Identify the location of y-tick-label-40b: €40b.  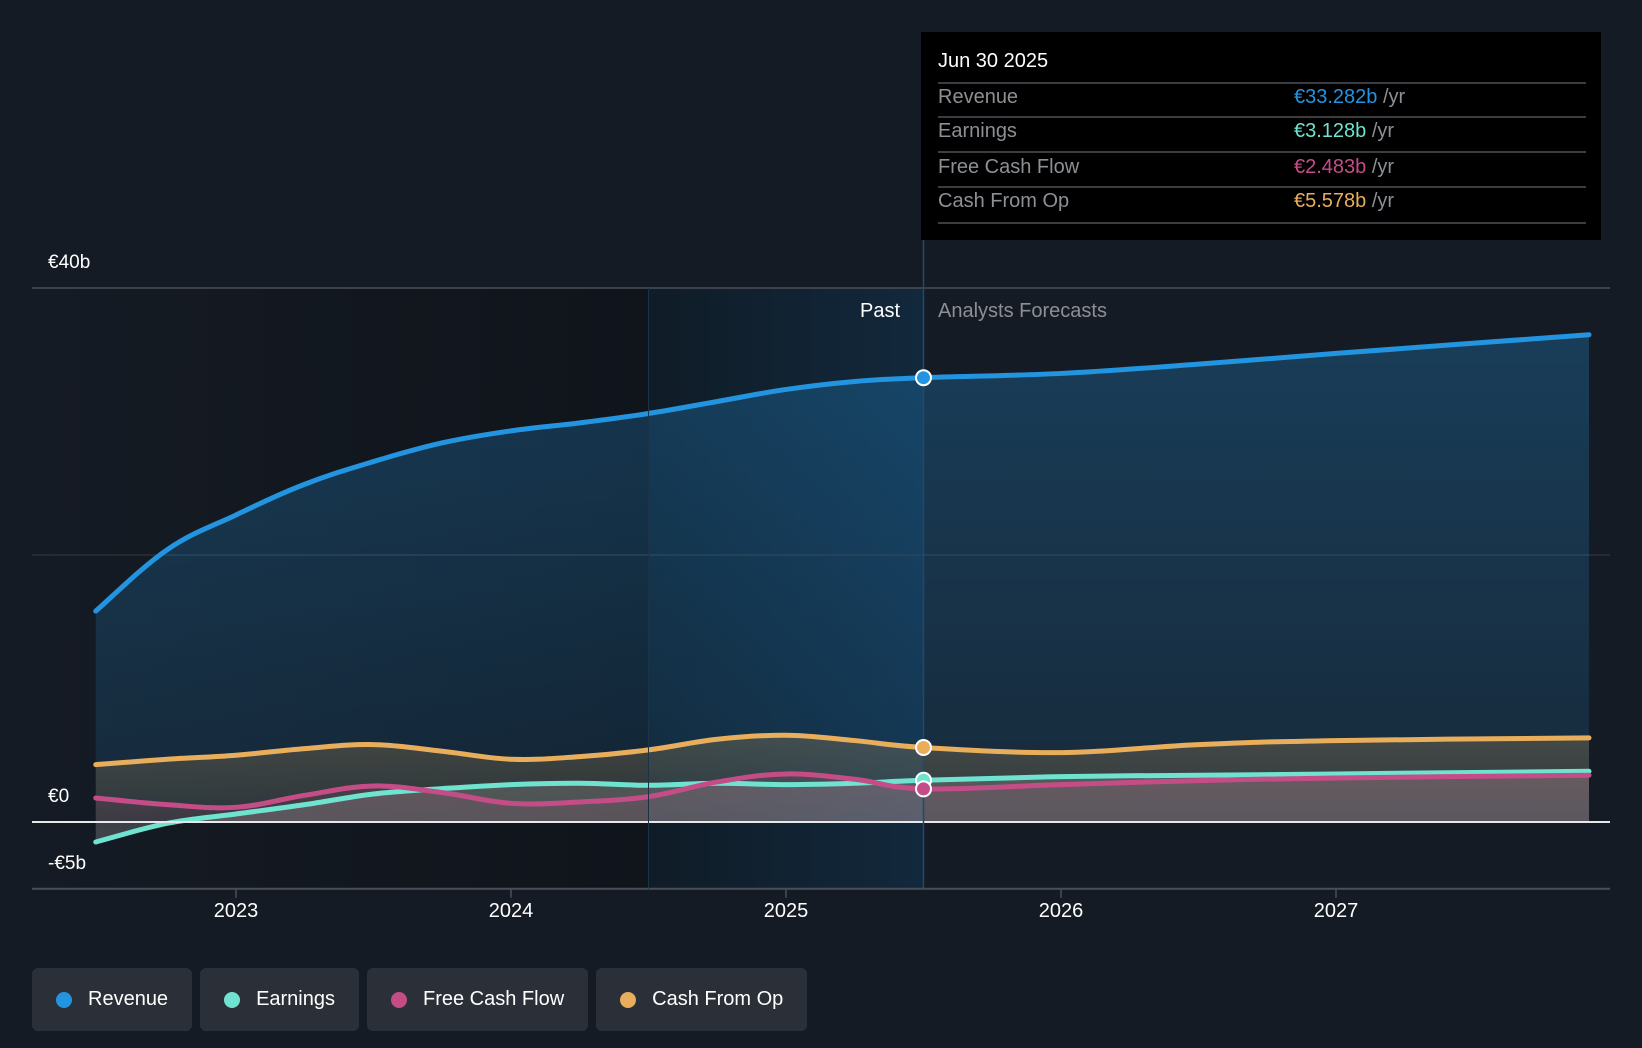
(69, 262).